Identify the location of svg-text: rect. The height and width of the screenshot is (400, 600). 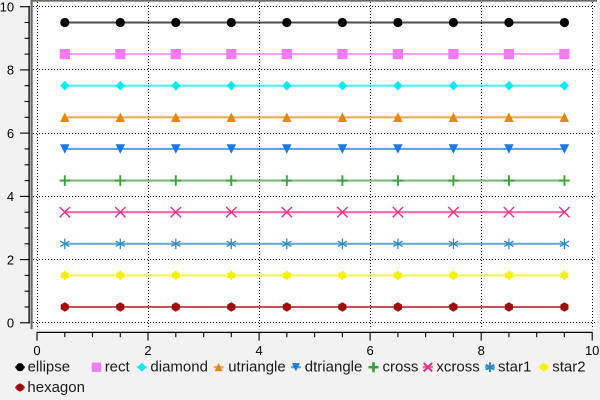
(118, 367).